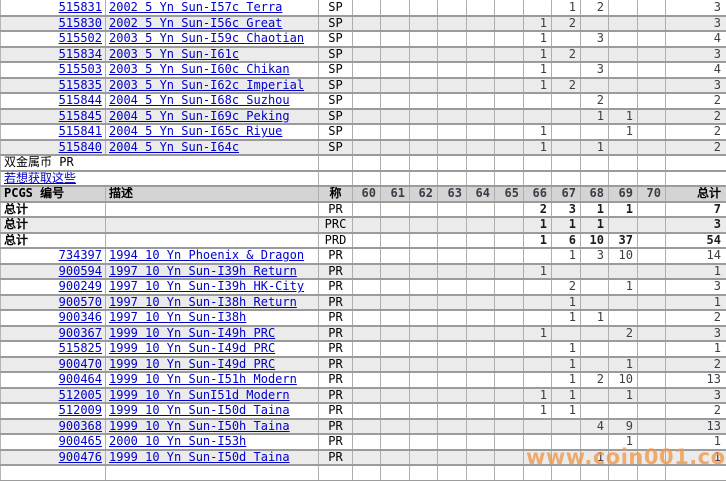 The width and height of the screenshot is (726, 481). Describe the element at coordinates (199, 425) in the screenshot. I see `description-link: 1999 10 Yn Sun-I50h Taina` at that location.